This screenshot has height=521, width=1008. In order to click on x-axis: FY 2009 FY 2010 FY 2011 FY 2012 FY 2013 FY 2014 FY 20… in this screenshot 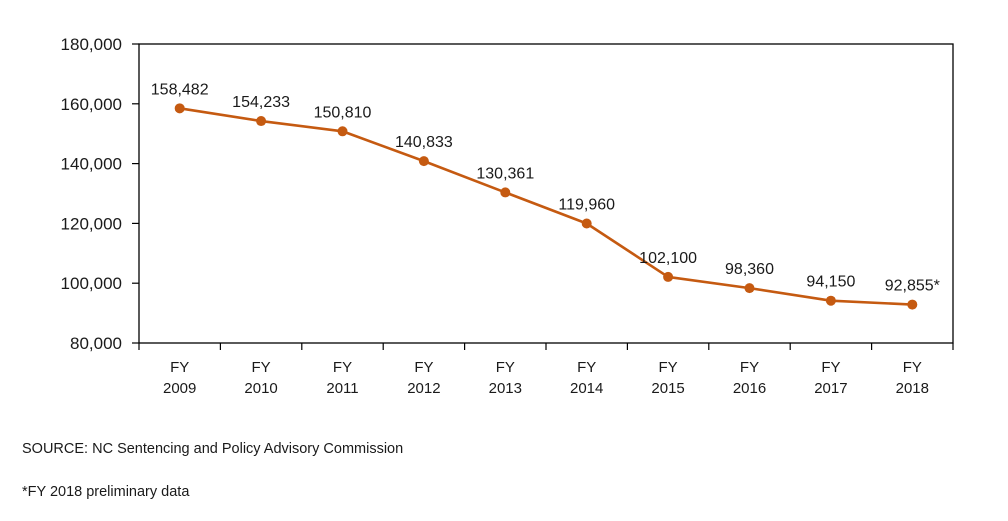, I will do `click(546, 370)`.